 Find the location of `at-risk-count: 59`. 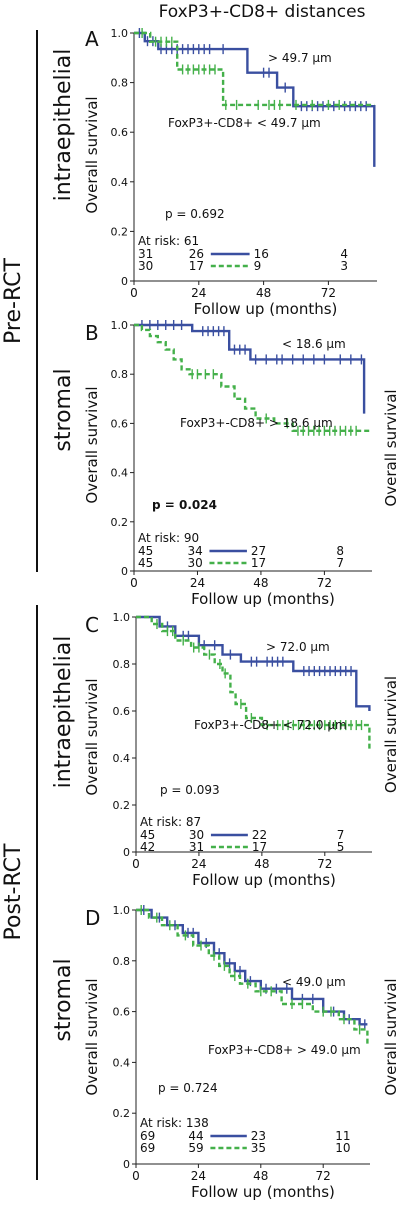

at-risk-count: 59 is located at coordinates (195, 1148).